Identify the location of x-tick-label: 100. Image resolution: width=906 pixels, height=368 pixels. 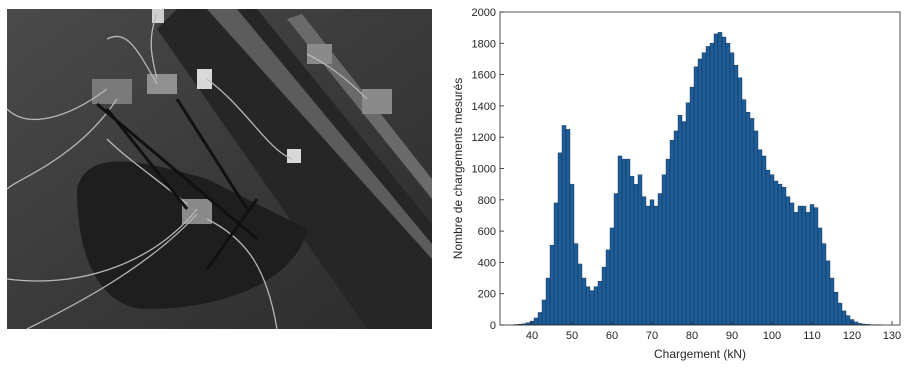
(772, 336).